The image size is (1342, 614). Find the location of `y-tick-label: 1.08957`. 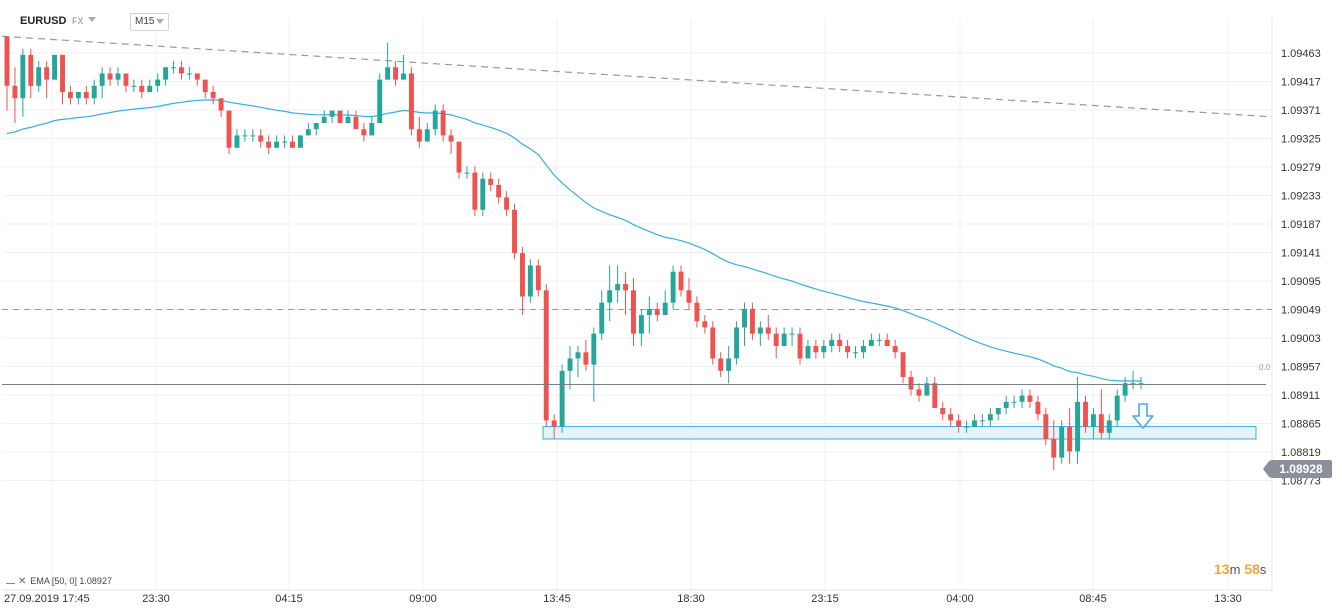

y-tick-label: 1.08957 is located at coordinates (1301, 368).